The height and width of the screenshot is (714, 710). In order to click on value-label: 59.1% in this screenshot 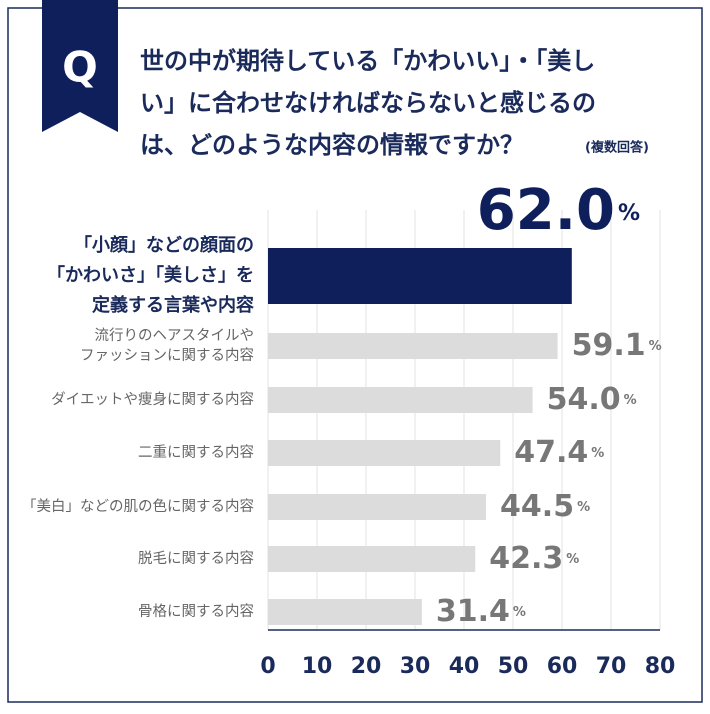, I will do `click(617, 345)`.